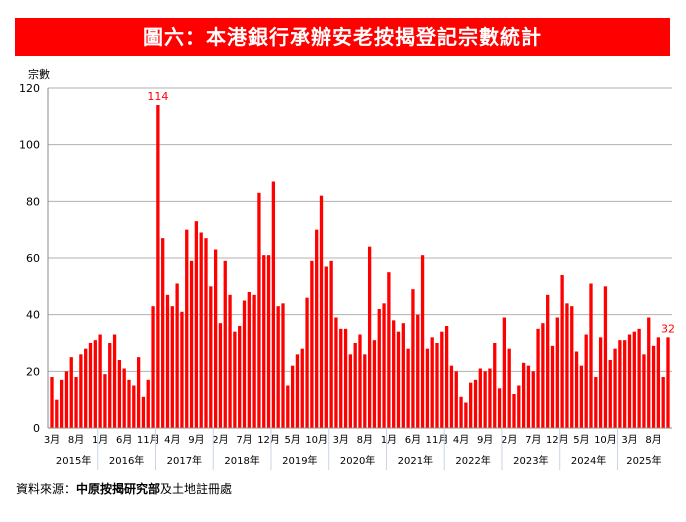 This screenshot has width=686, height=522. Describe the element at coordinates (357, 460) in the screenshot. I see `year-label: 2020年` at that location.